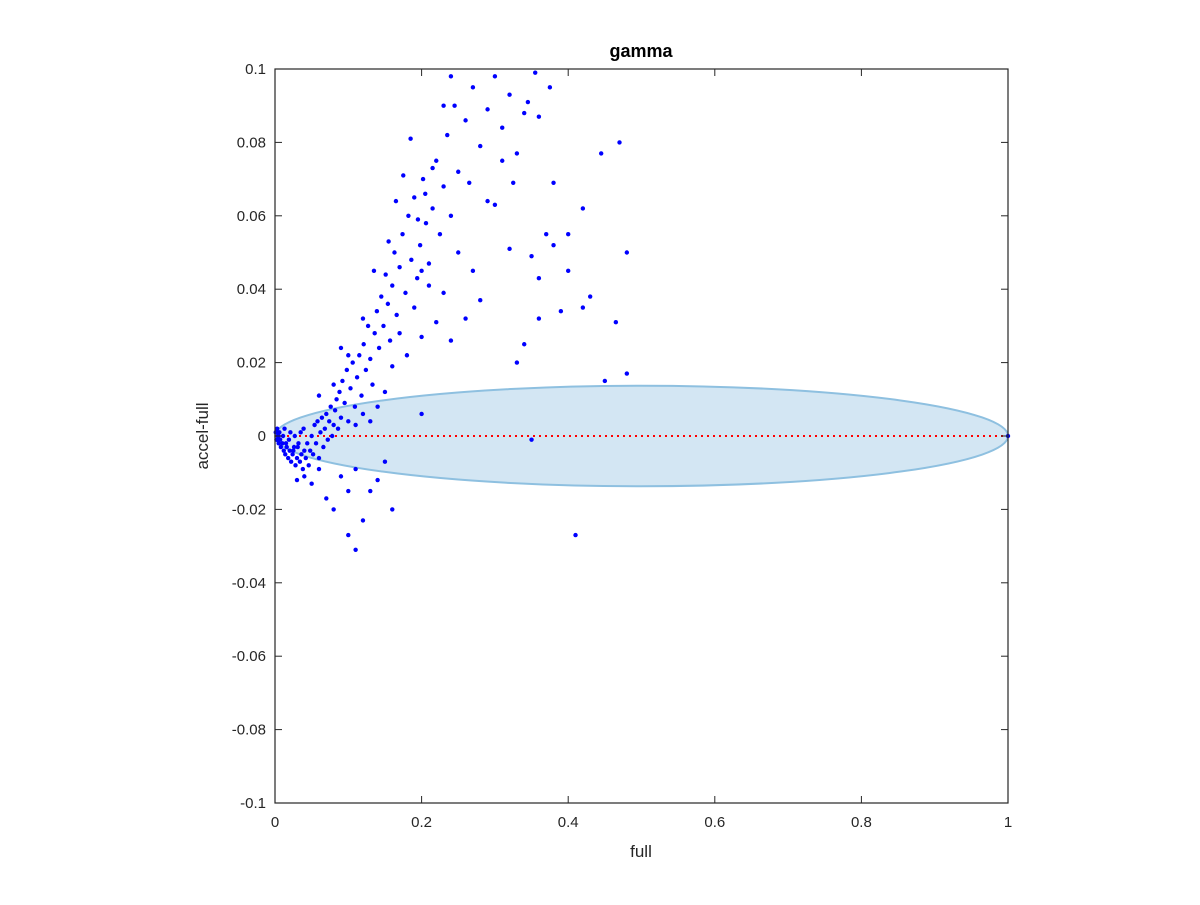  What do you see at coordinates (861, 822) in the screenshot?
I see `x-tick-label: 0.8` at bounding box center [861, 822].